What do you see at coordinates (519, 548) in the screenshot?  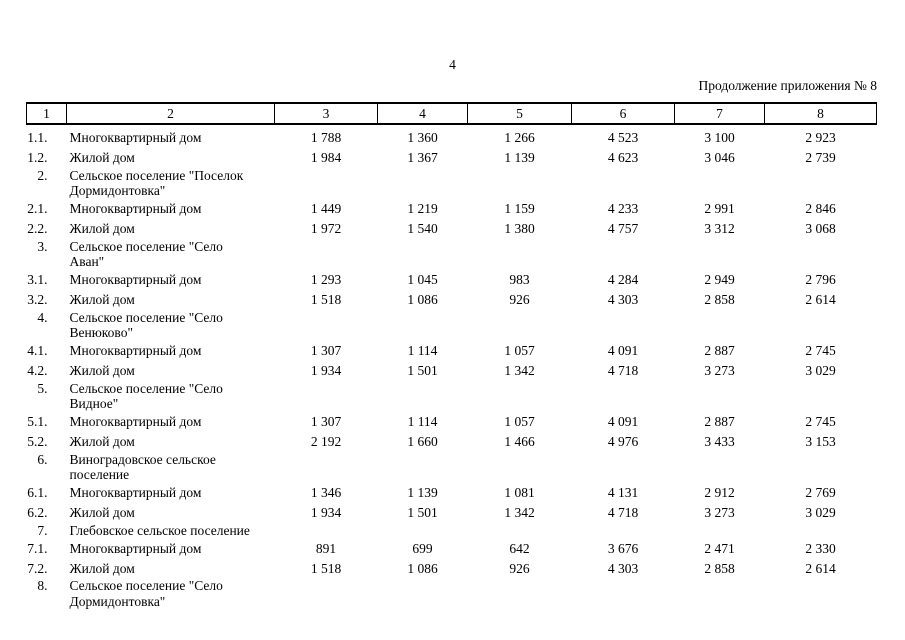 I see `value-cell: 642` at bounding box center [519, 548].